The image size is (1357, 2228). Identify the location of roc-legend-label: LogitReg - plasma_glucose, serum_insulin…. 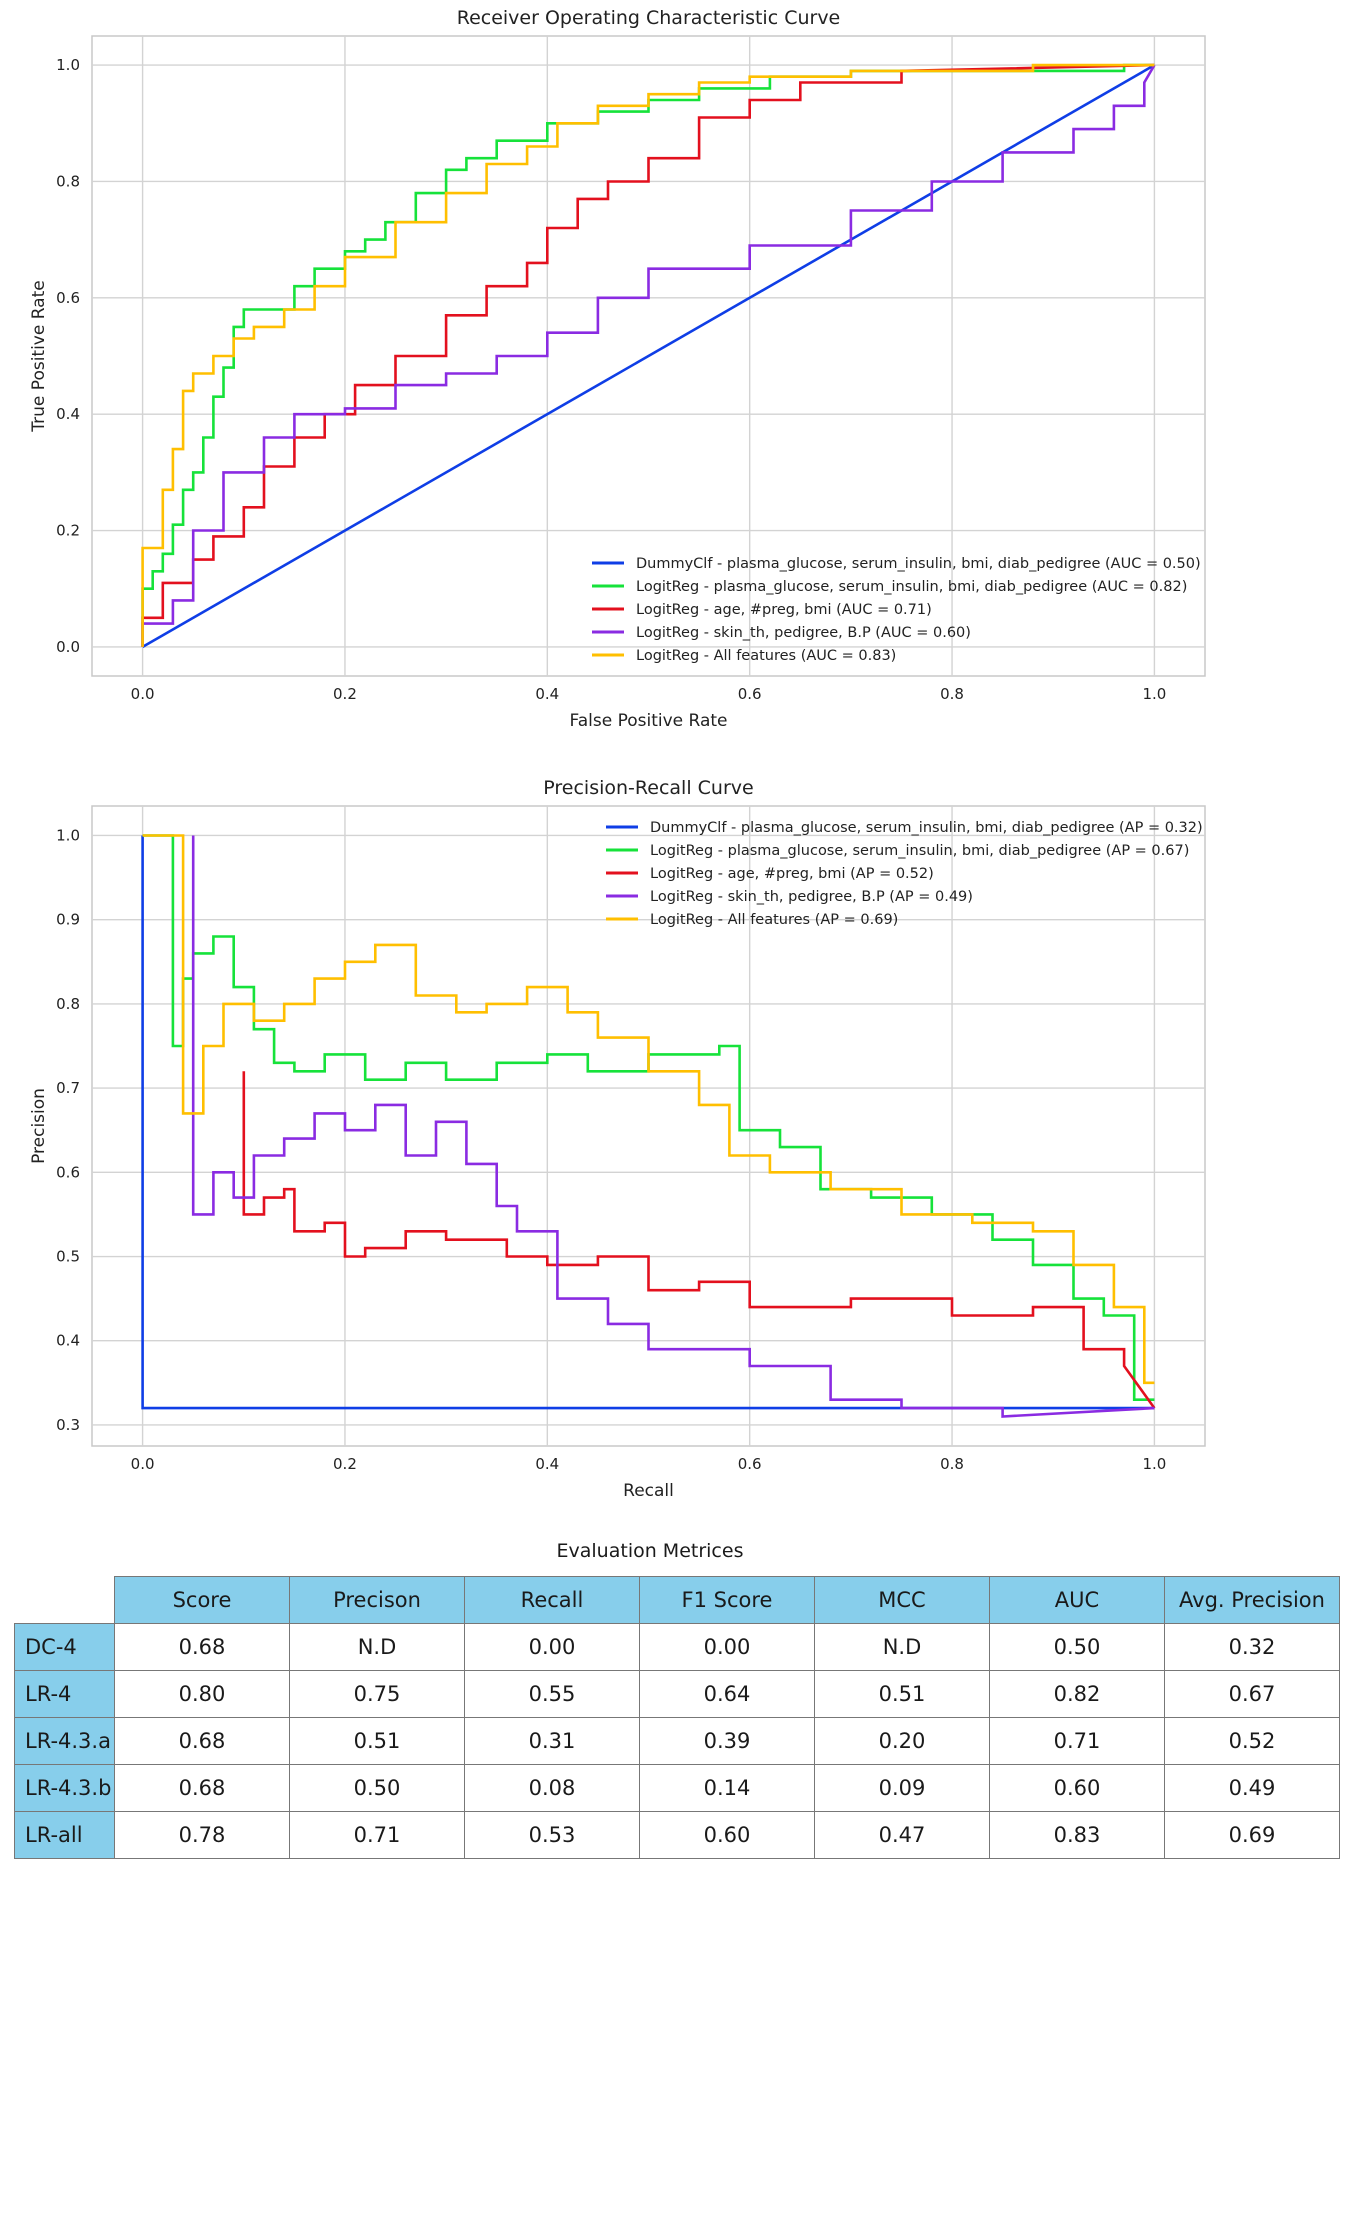
(911, 587).